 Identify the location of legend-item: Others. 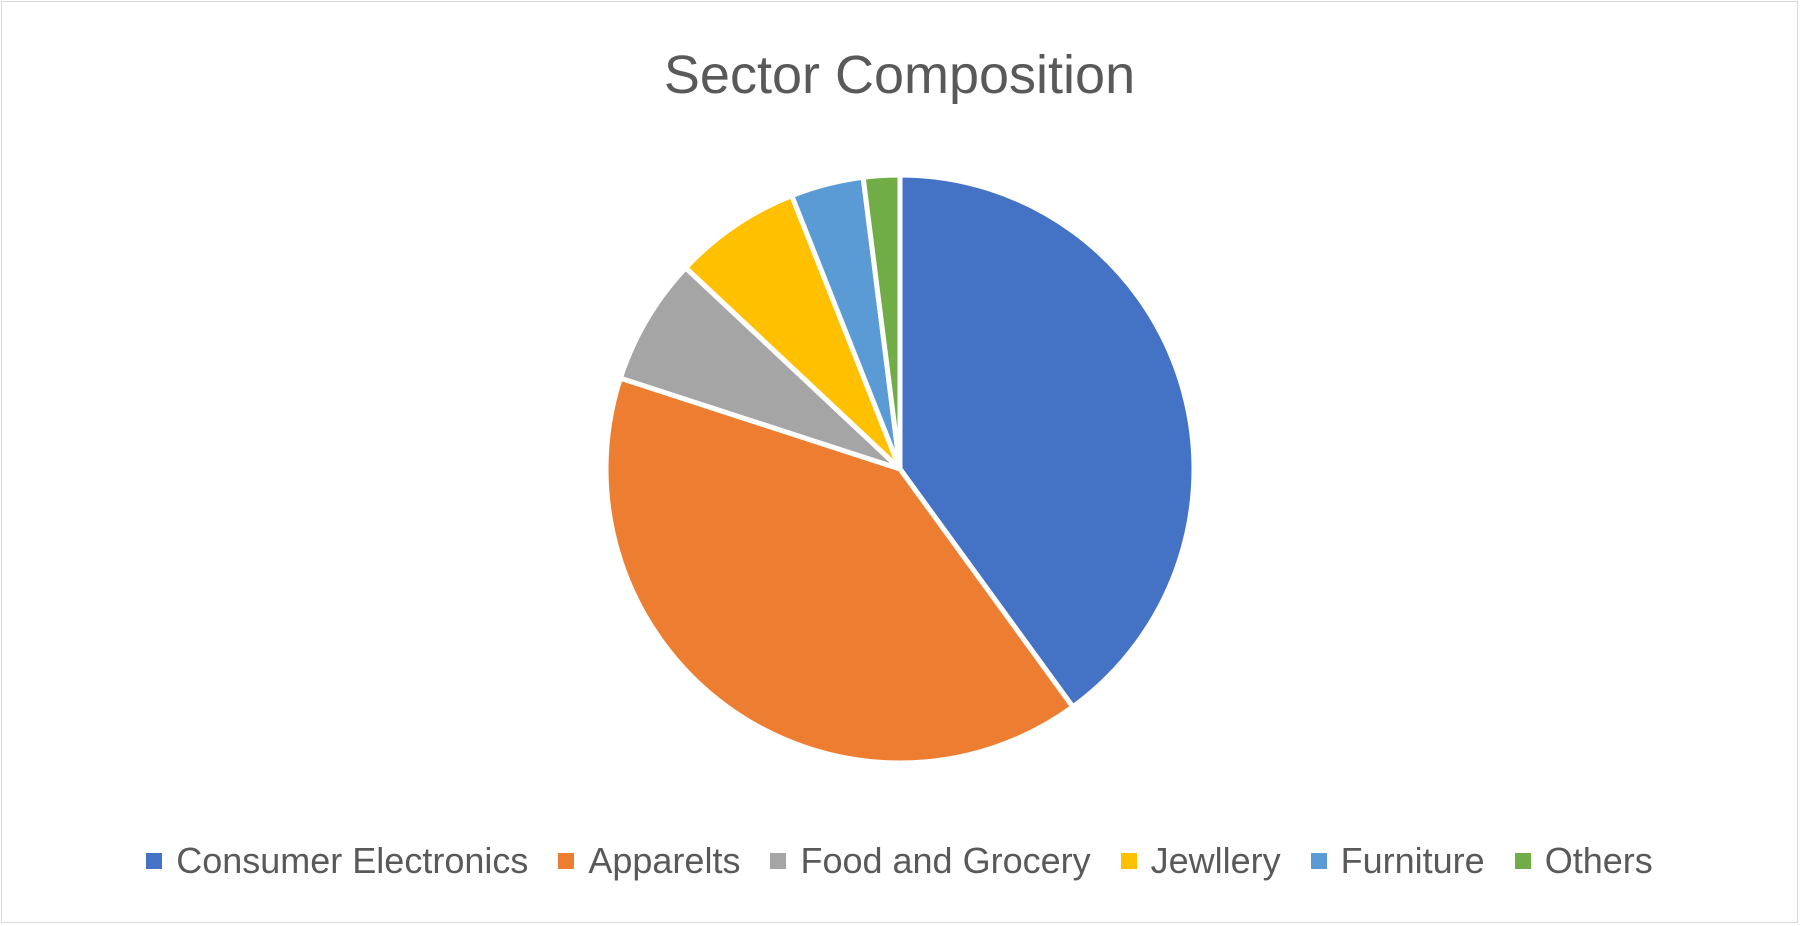
(1583, 861).